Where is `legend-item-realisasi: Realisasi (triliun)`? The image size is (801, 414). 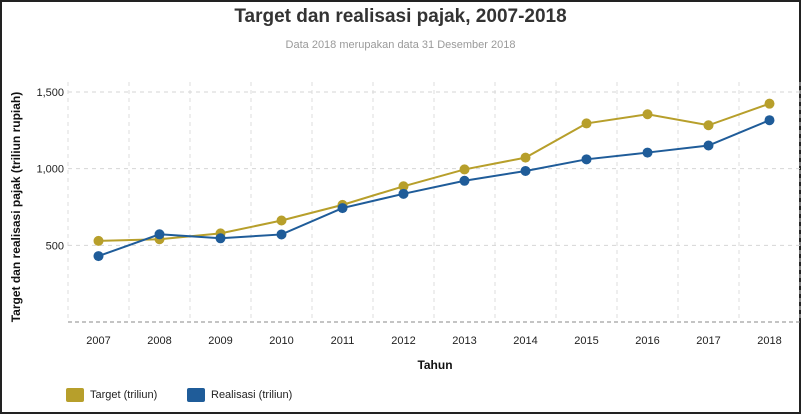
legend-item-realisasi: Realisasi (triliun) is located at coordinates (239, 395).